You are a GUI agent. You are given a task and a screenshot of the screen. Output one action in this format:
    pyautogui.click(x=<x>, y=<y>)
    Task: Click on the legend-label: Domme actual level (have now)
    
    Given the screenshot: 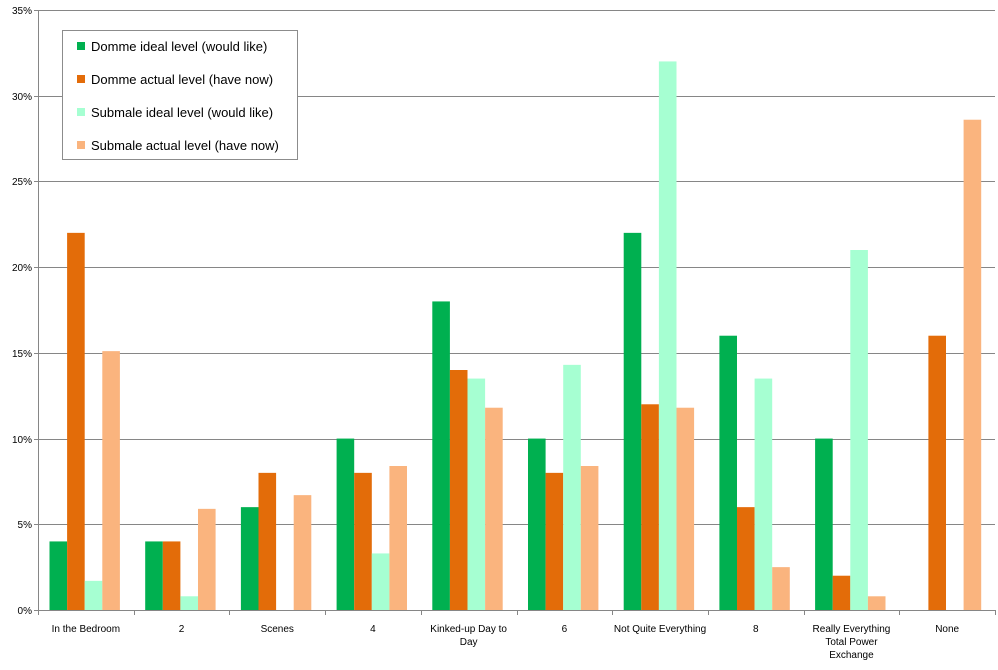 What is the action you would take?
    pyautogui.click(x=182, y=79)
    